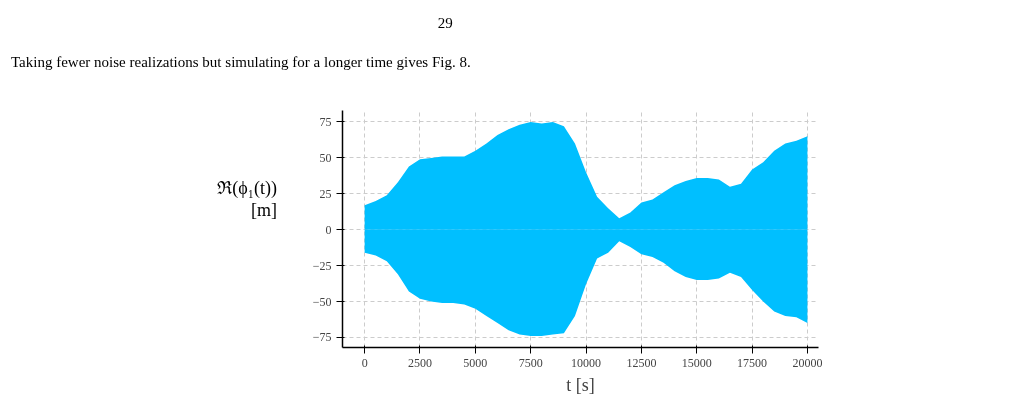 The width and height of the screenshot is (1028, 407). Describe the element at coordinates (322, 301) in the screenshot. I see `y-tick-label: −50` at that location.